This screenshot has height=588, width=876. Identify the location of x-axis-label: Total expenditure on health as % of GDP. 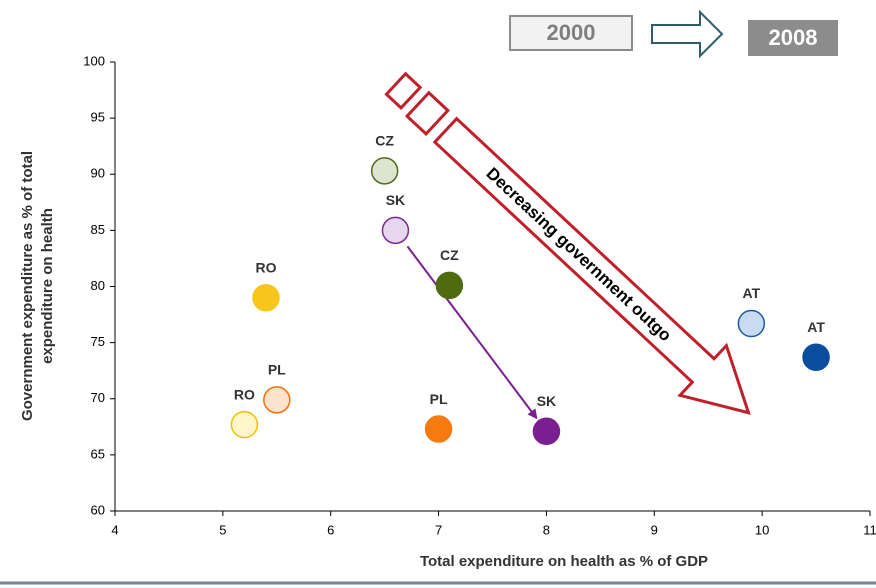
(564, 561).